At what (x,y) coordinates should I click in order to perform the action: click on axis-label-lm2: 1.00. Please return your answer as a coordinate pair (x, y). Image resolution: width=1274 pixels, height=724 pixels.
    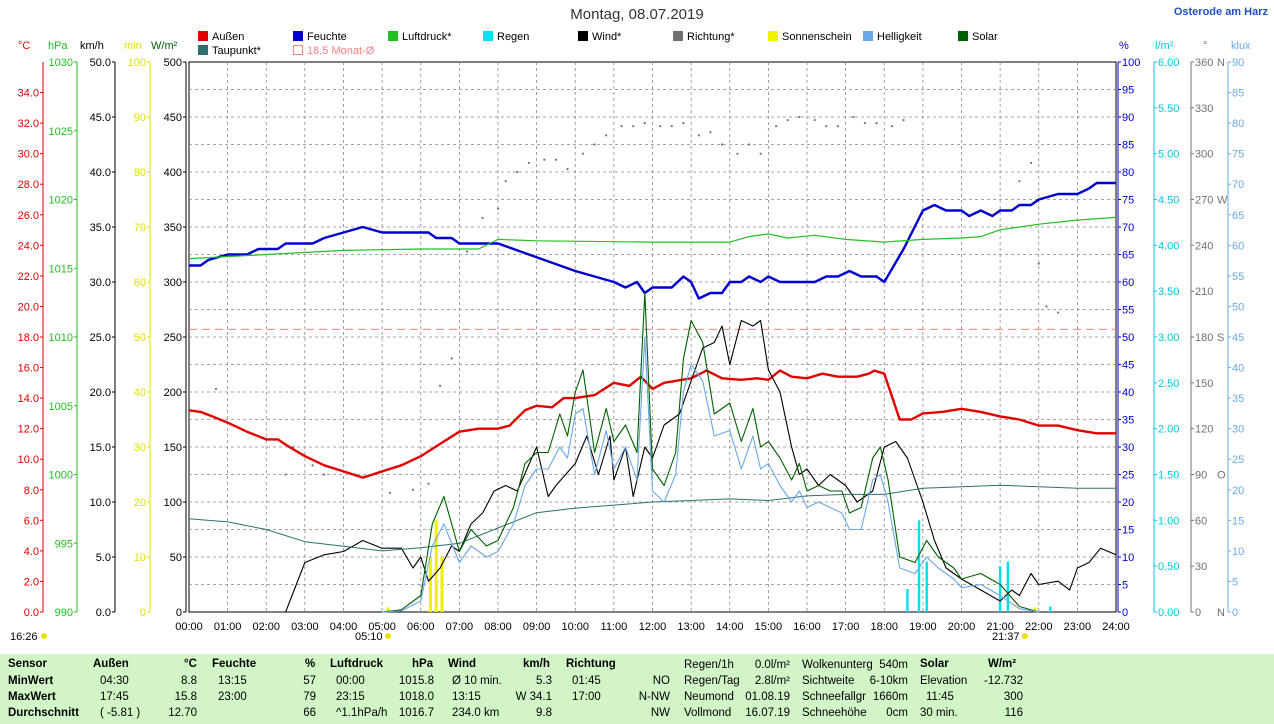
    Looking at the image, I should click on (1168, 521).